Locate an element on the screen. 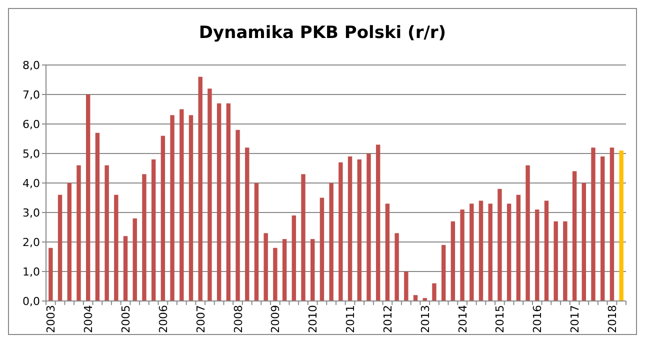  y-tick-label: 7,0 is located at coordinates (31, 95).